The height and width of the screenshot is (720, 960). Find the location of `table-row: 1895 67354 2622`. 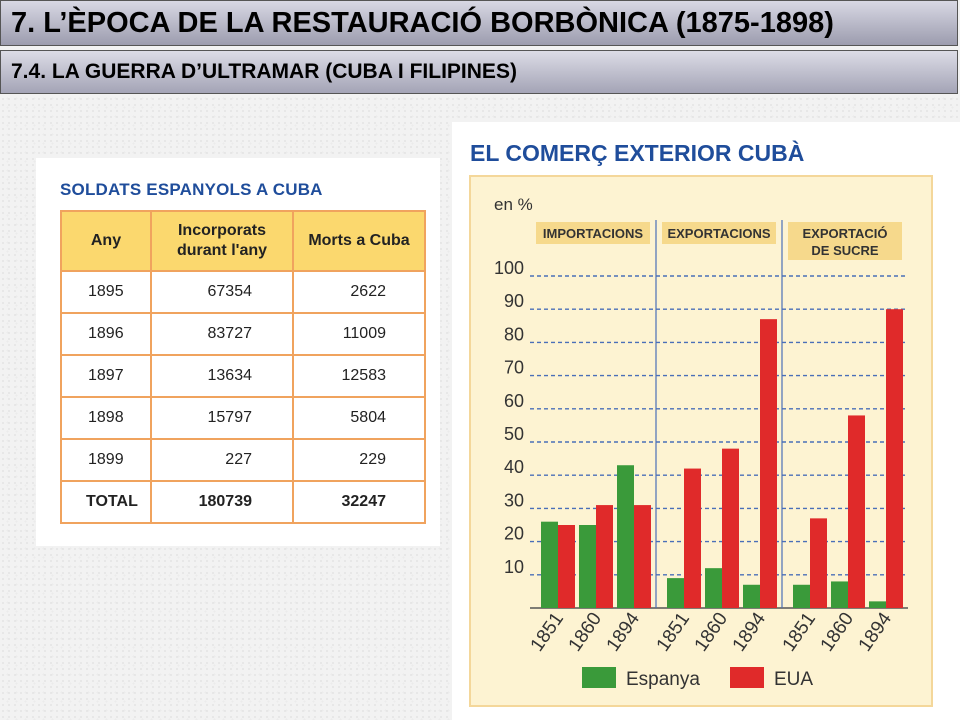

table-row: 1895 67354 2622 is located at coordinates (243, 292).